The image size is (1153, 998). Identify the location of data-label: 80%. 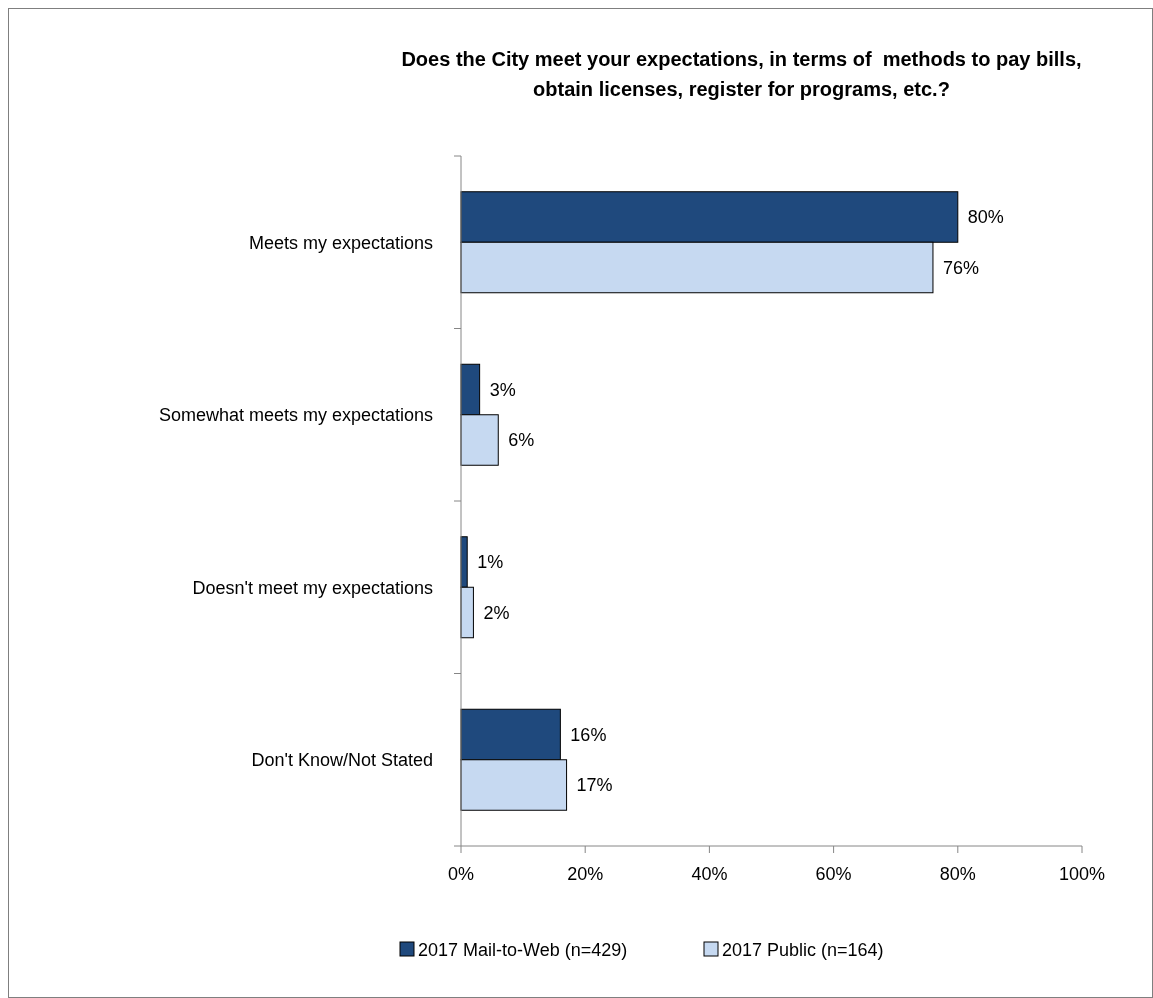
(985, 217).